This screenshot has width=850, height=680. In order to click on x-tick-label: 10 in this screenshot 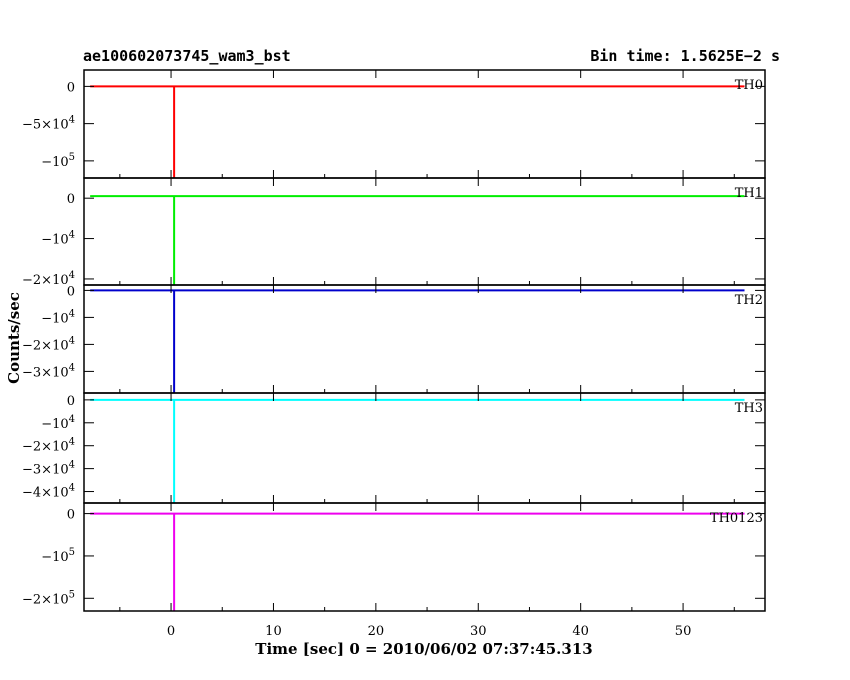, I will do `click(273, 631)`.